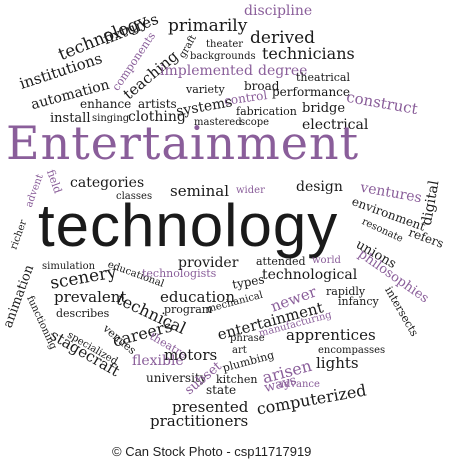 This screenshot has height=462, width=450. Describe the element at coordinates (197, 297) in the screenshot. I see `word-education: education` at that location.